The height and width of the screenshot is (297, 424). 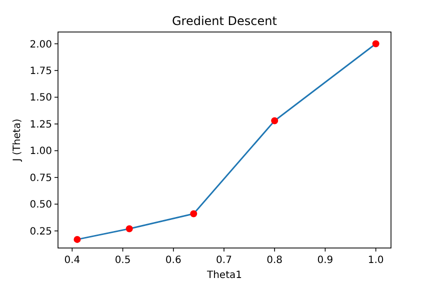 What do you see at coordinates (225, 21) in the screenshot?
I see `chart-title: Gredient Descent` at bounding box center [225, 21].